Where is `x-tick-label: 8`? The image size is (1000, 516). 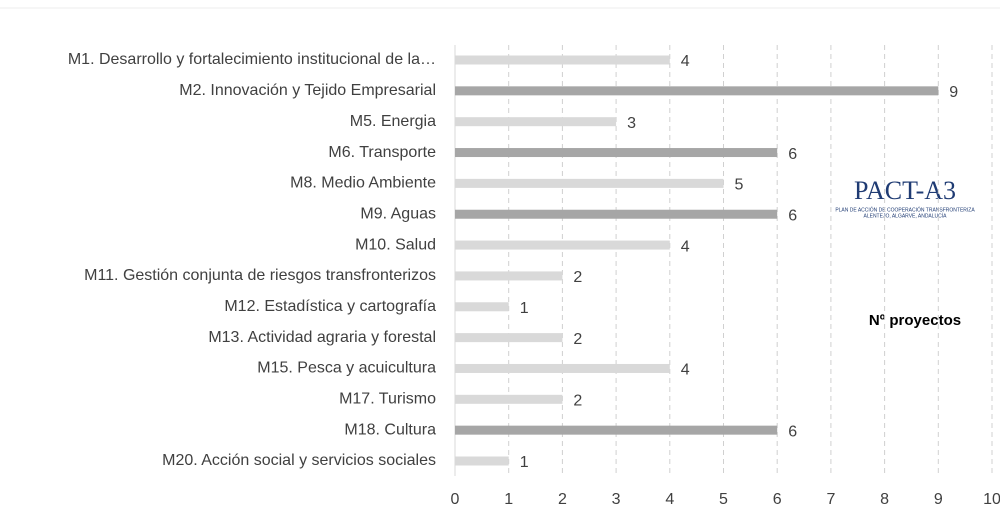
x-tick-label: 8 is located at coordinates (884, 499).